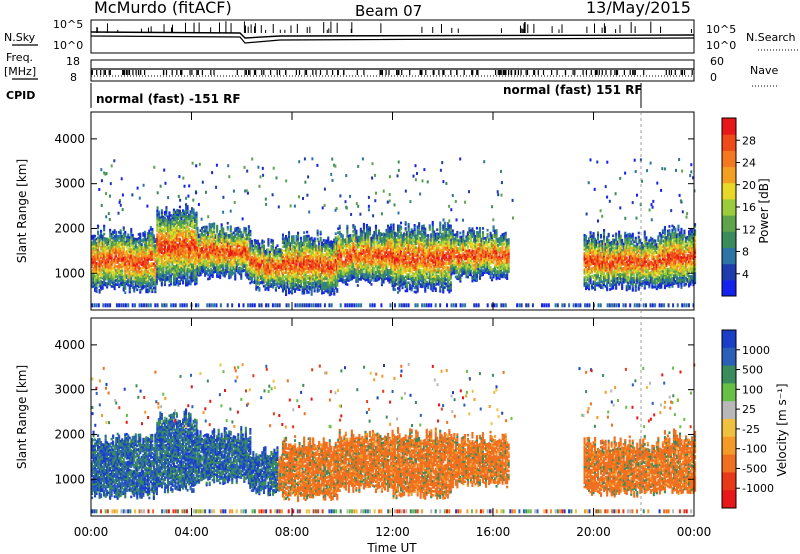 The height and width of the screenshot is (554, 800). I want to click on plot-title: McMurdo (fitACF), so click(163, 8).